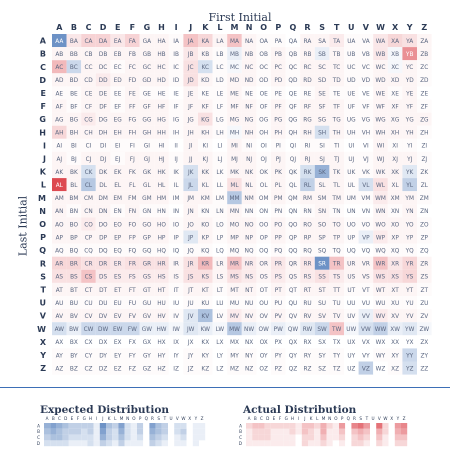 The width and height of the screenshot is (450, 450). I want to click on cell-label: QJ, so click(293, 160).